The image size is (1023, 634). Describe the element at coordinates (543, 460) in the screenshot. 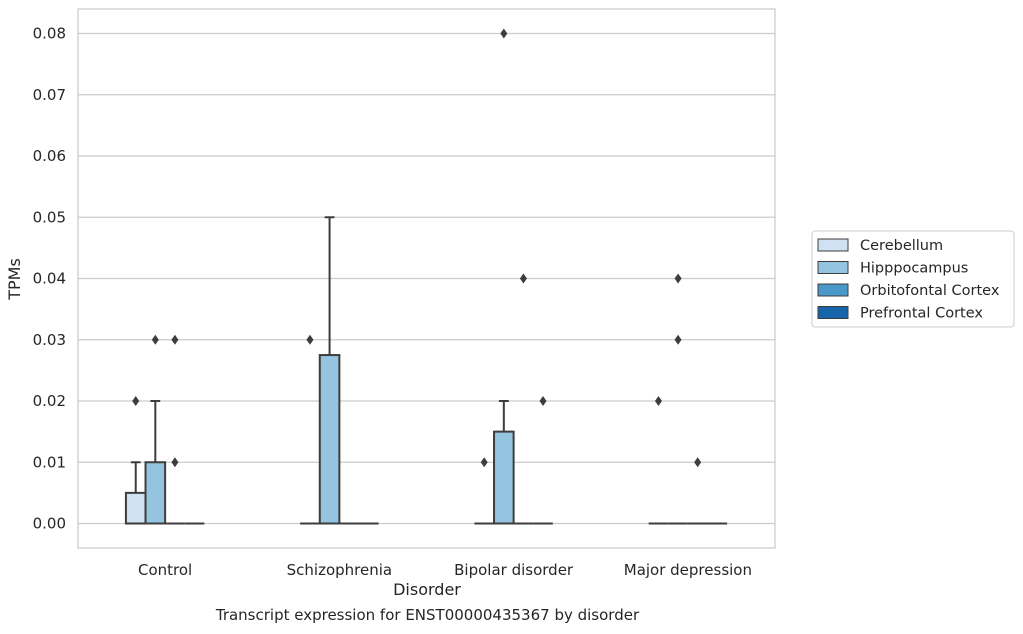

I see `box-prefrontal-cortex` at that location.